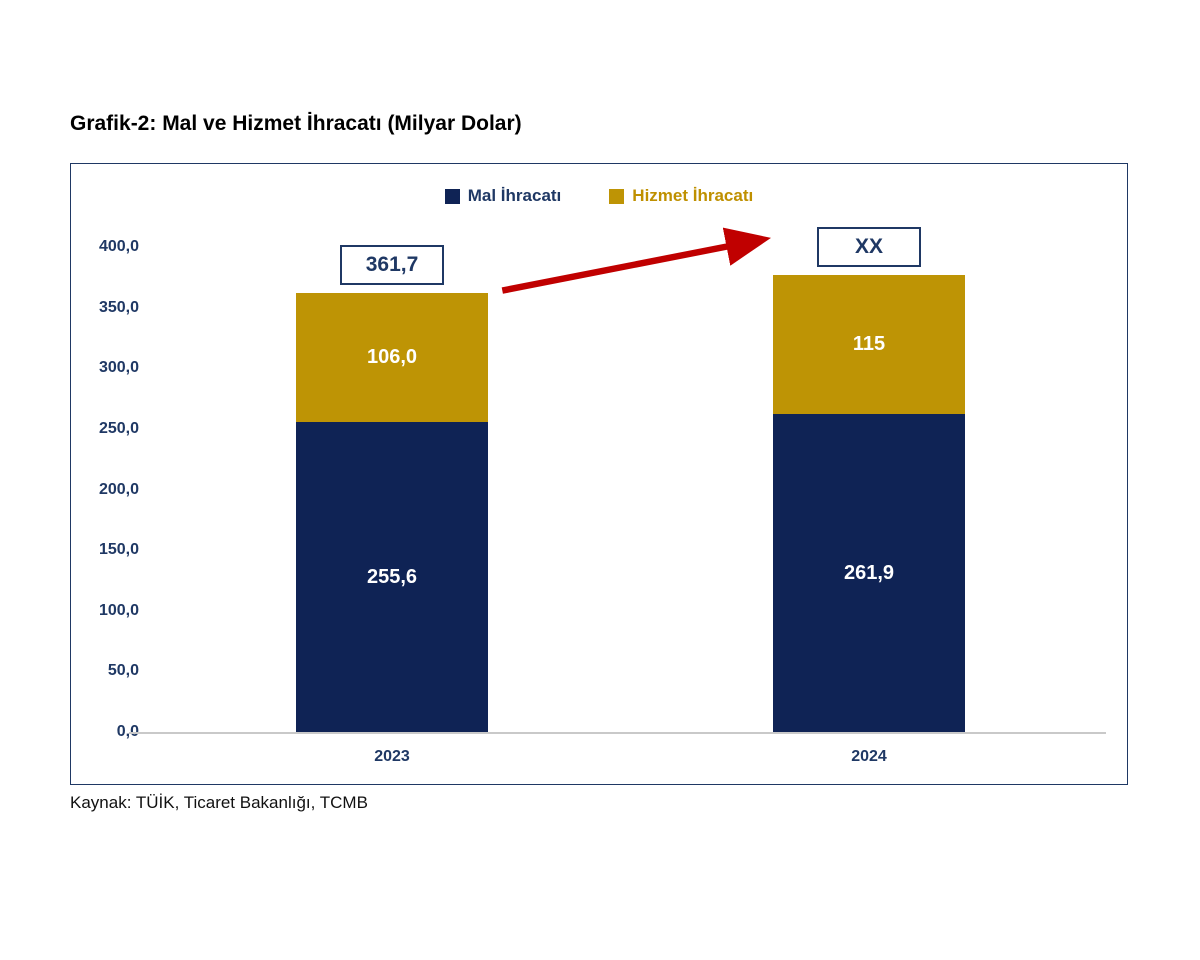 Image resolution: width=1200 pixels, height=960 pixels. I want to click on legend-swatch-navy-icon, so click(452, 196).